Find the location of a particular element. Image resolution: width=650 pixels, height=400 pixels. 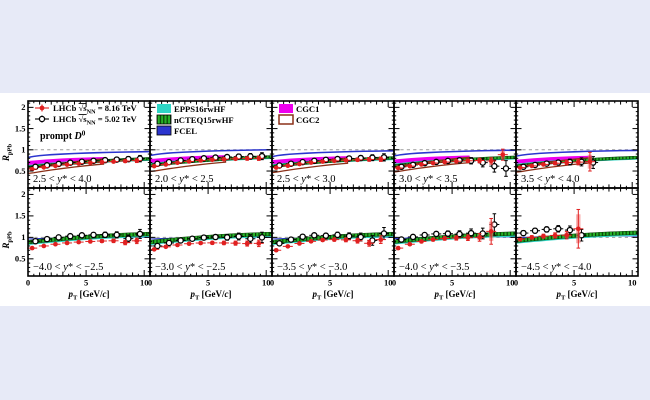

panel-top-4: 3.0 < y* < 3.5 is located at coordinates (455, 144).